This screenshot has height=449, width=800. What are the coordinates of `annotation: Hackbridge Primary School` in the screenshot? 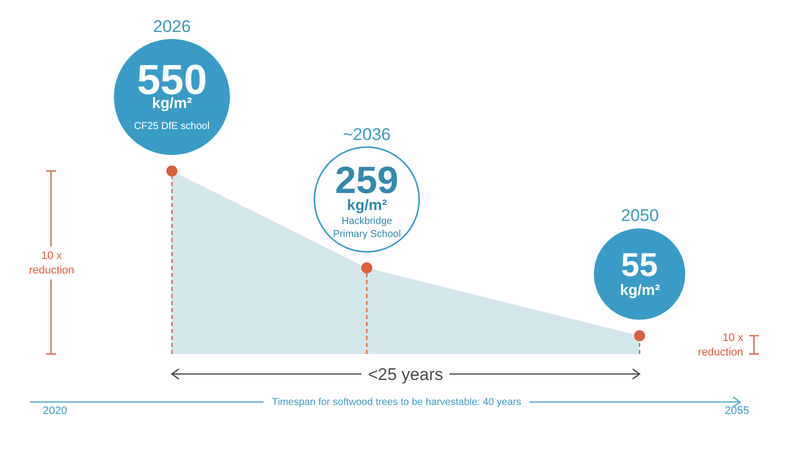 It's located at (367, 228).